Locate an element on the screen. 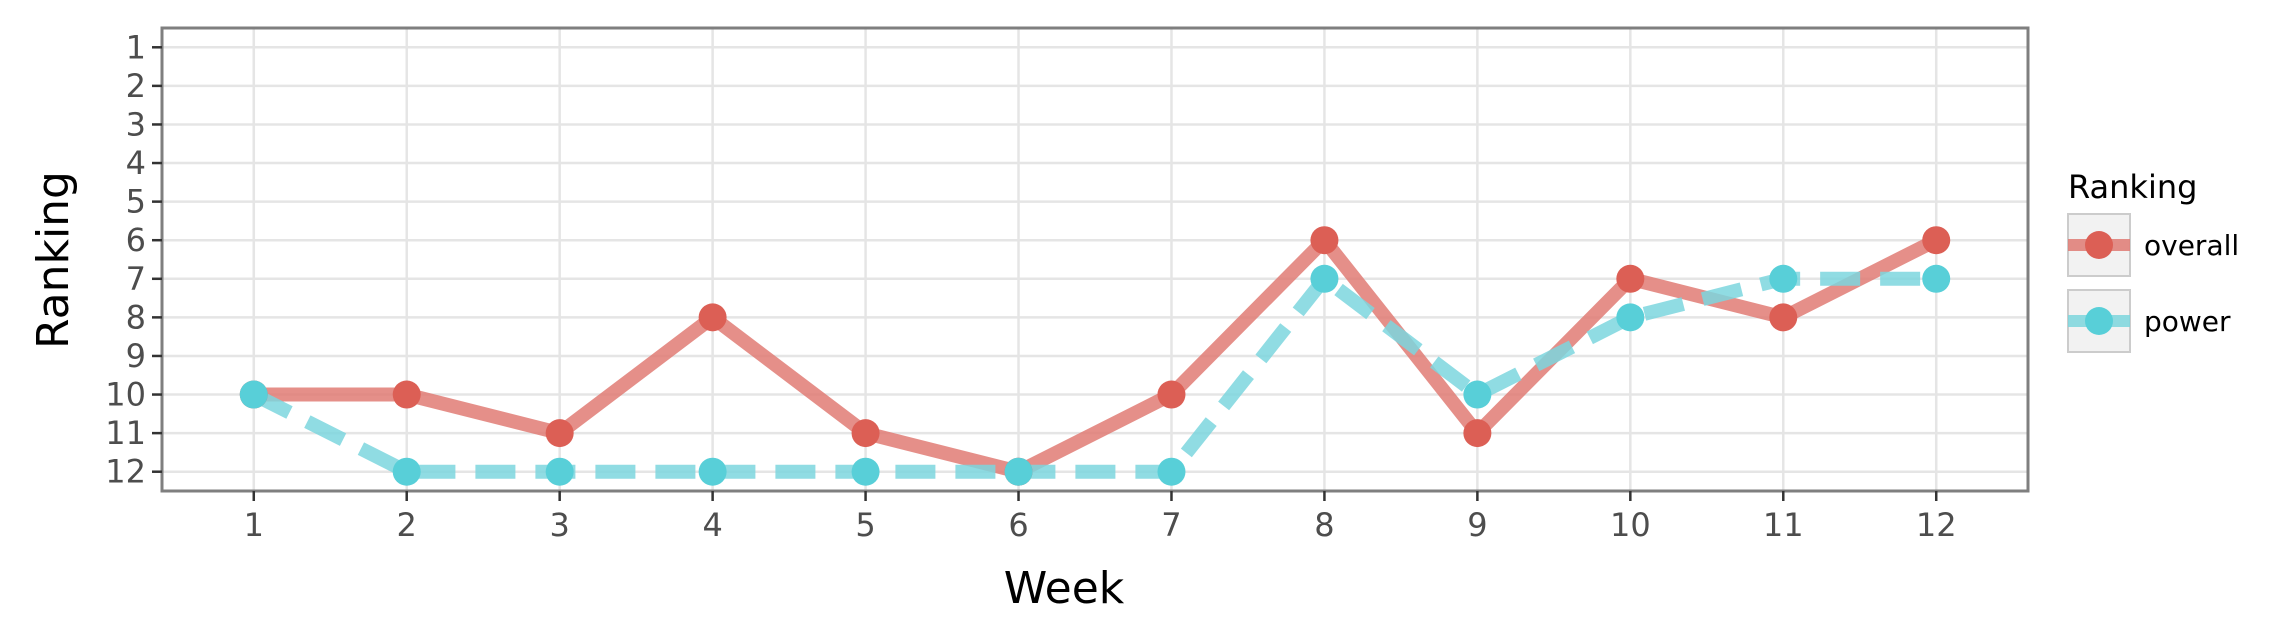 Image resolution: width=2276 pixels, height=641 pixels. legend-label: overall is located at coordinates (2191, 245).